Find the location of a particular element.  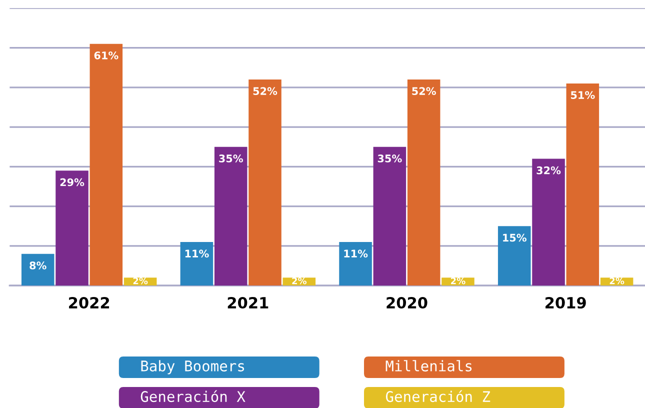

data-label: 51% is located at coordinates (582, 95).